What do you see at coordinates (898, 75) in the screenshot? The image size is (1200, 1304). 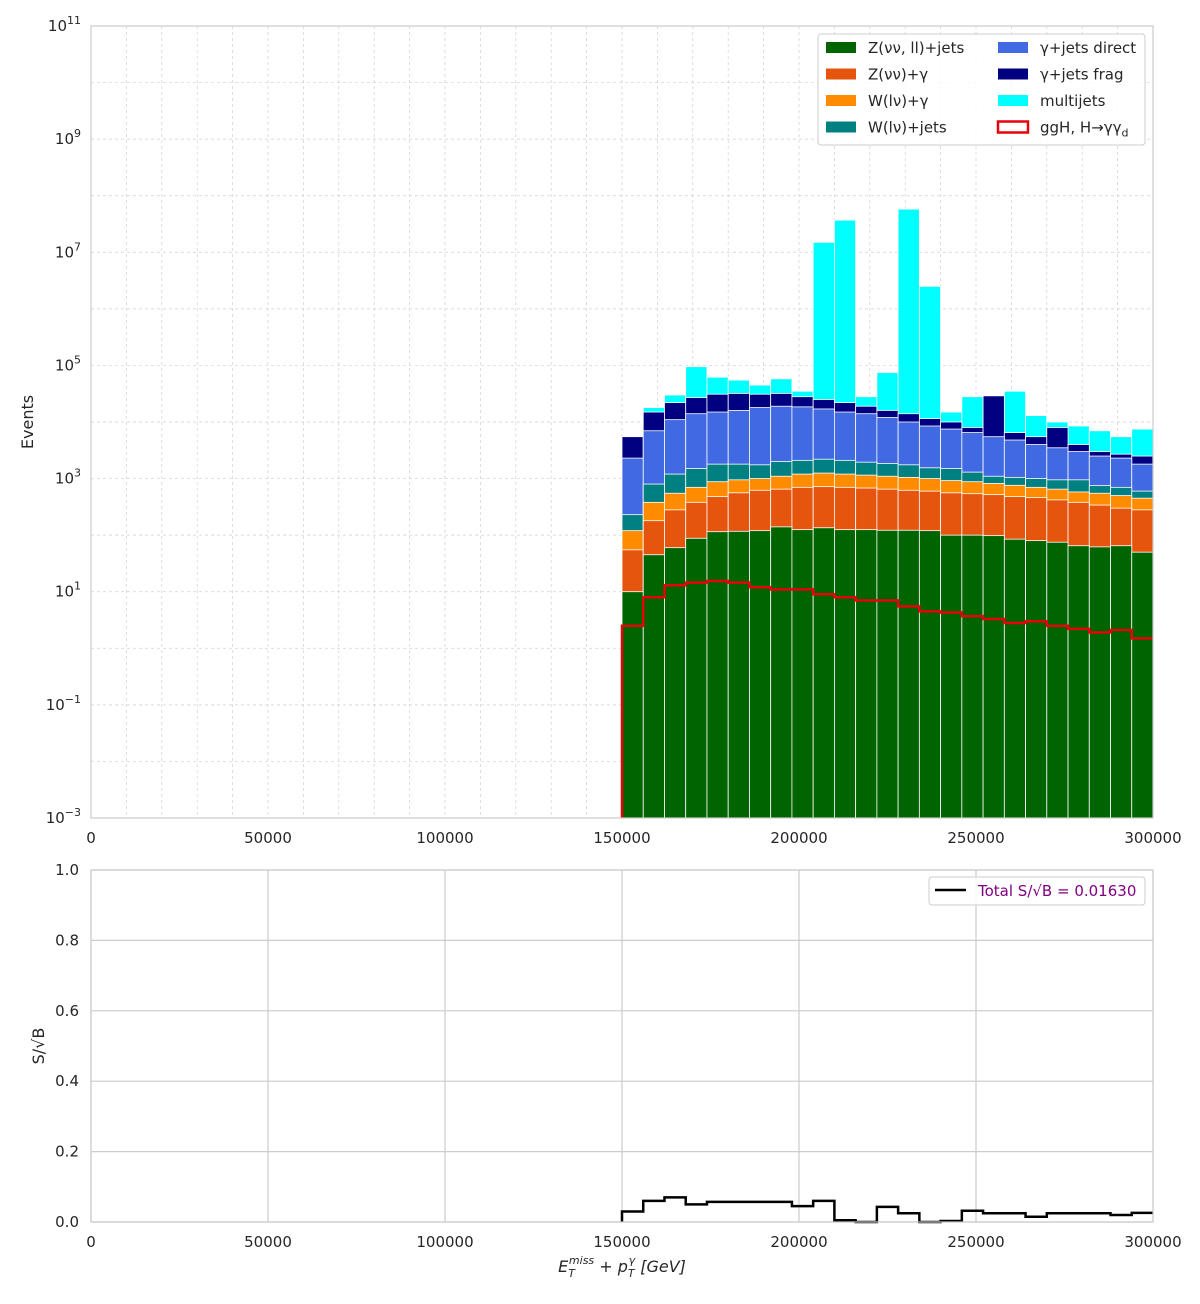 I see `legend-label: Z(νν)+γ` at bounding box center [898, 75].